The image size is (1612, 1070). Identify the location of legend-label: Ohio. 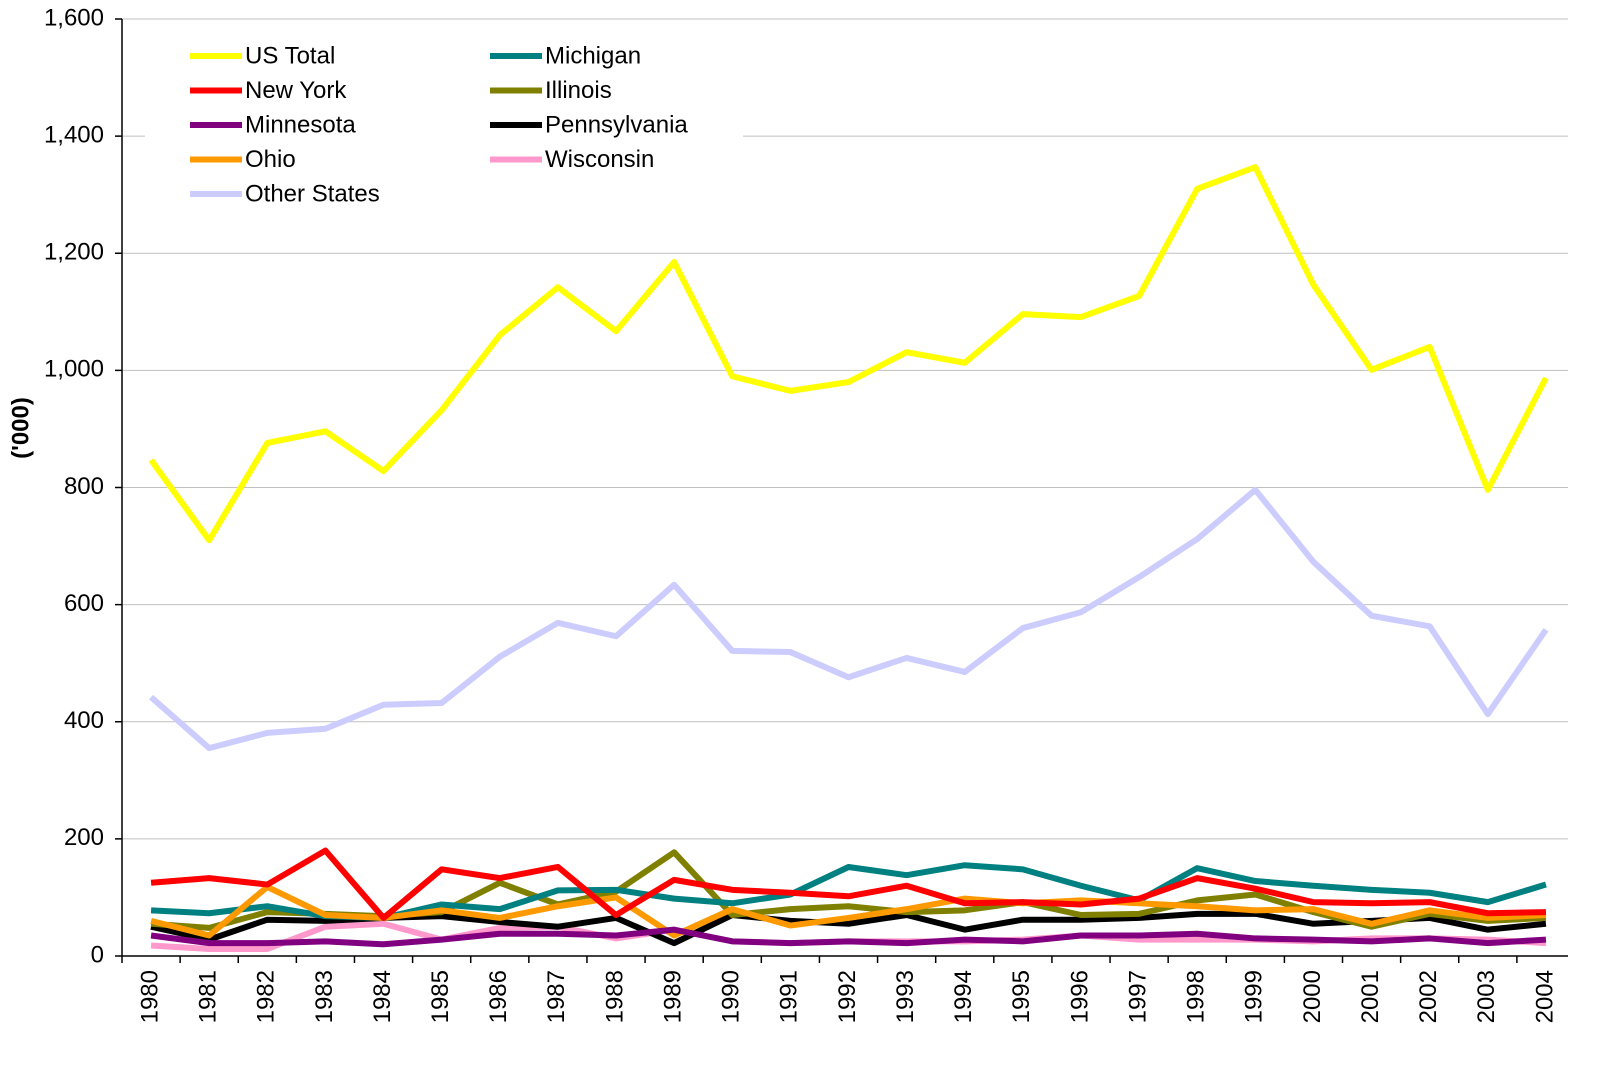
(270, 159).